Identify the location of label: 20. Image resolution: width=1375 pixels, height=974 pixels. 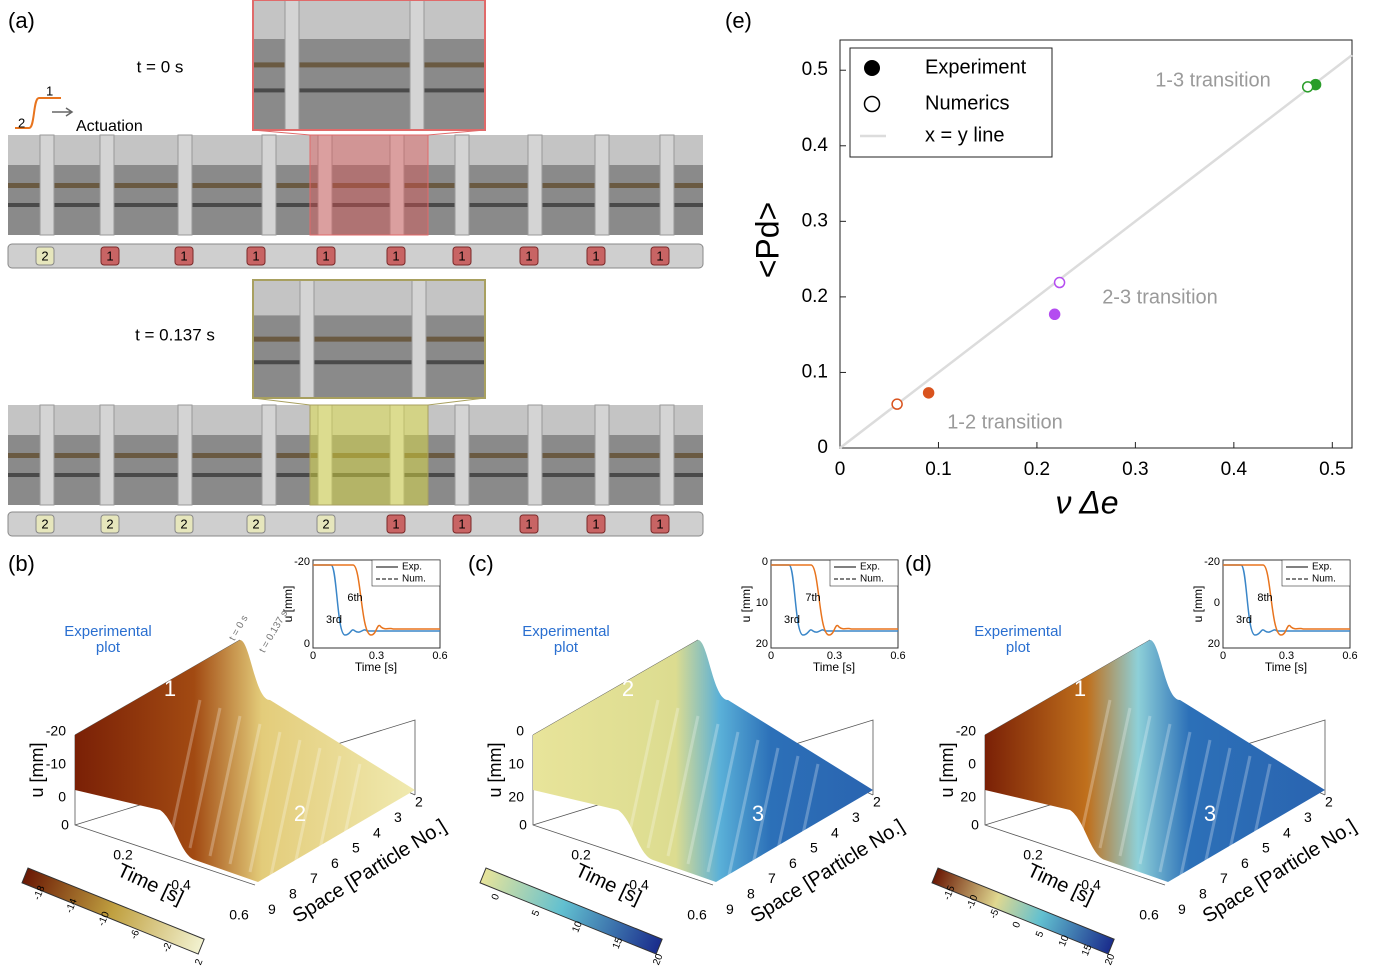
(516, 797).